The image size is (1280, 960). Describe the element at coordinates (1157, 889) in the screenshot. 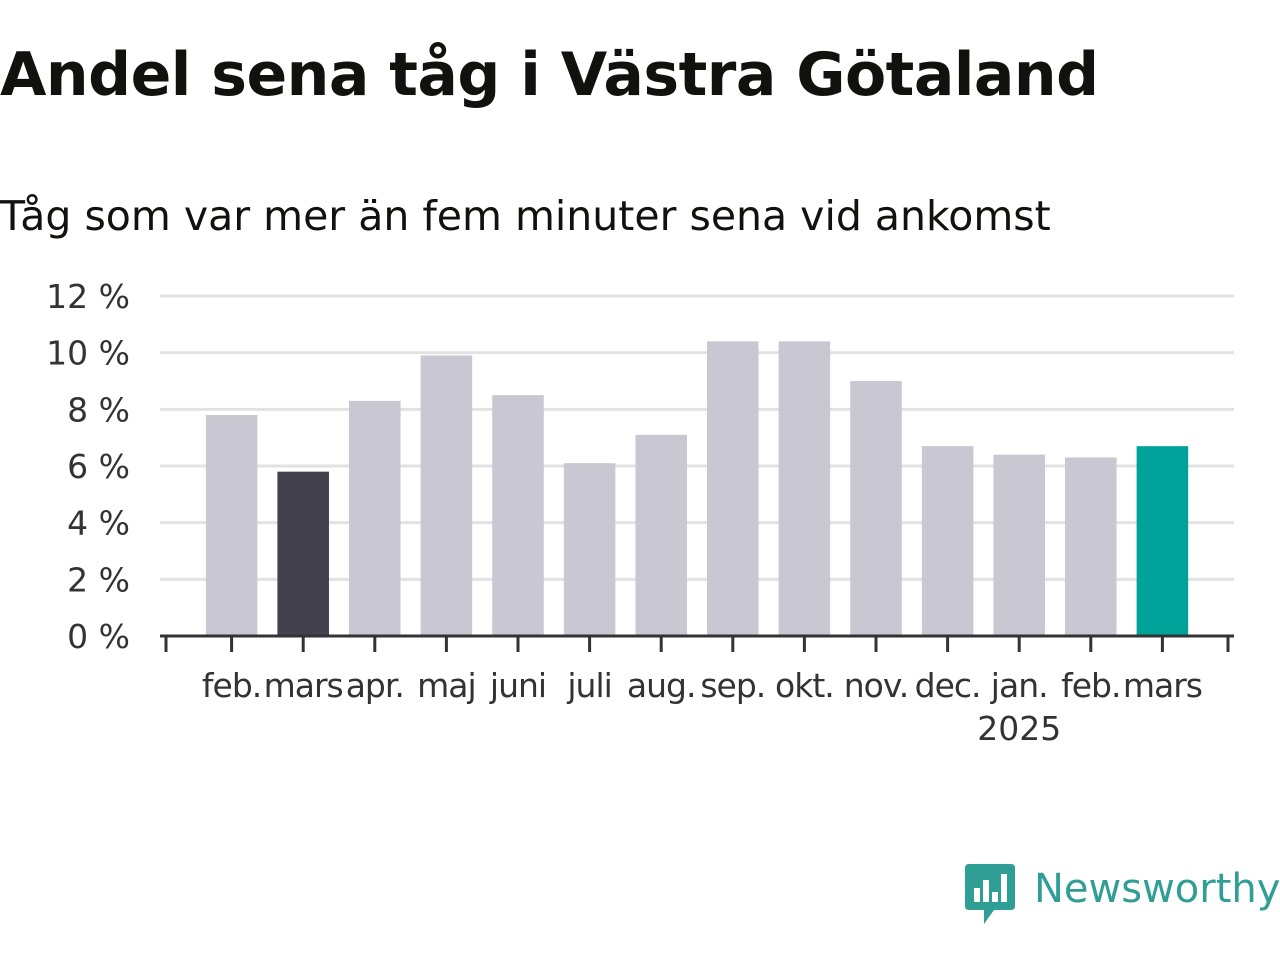

I see `newsworthy-wordmark: Newsworthy` at that location.